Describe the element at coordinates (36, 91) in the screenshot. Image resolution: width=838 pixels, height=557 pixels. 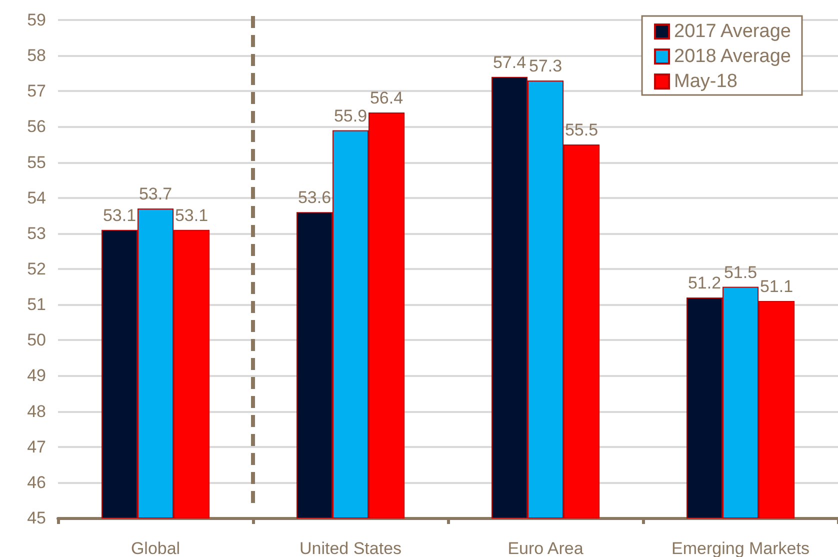
I see `y-tick-label: 57` at that location.